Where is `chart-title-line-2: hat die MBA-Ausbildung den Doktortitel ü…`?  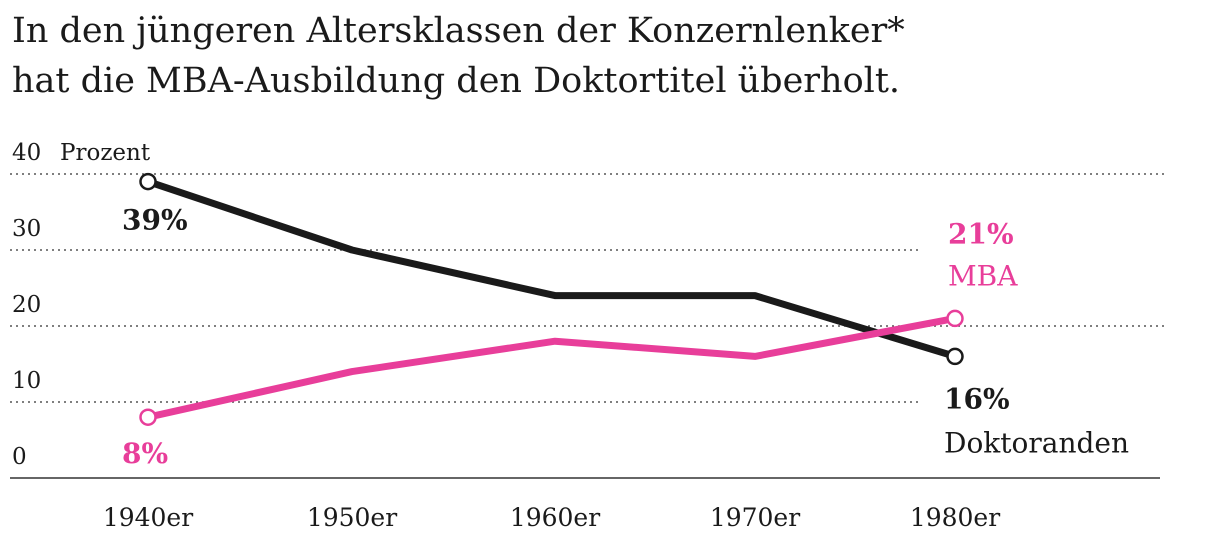
chart-title-line-2: hat die MBA-Ausbildung den Doktortitel ü… is located at coordinates (456, 81).